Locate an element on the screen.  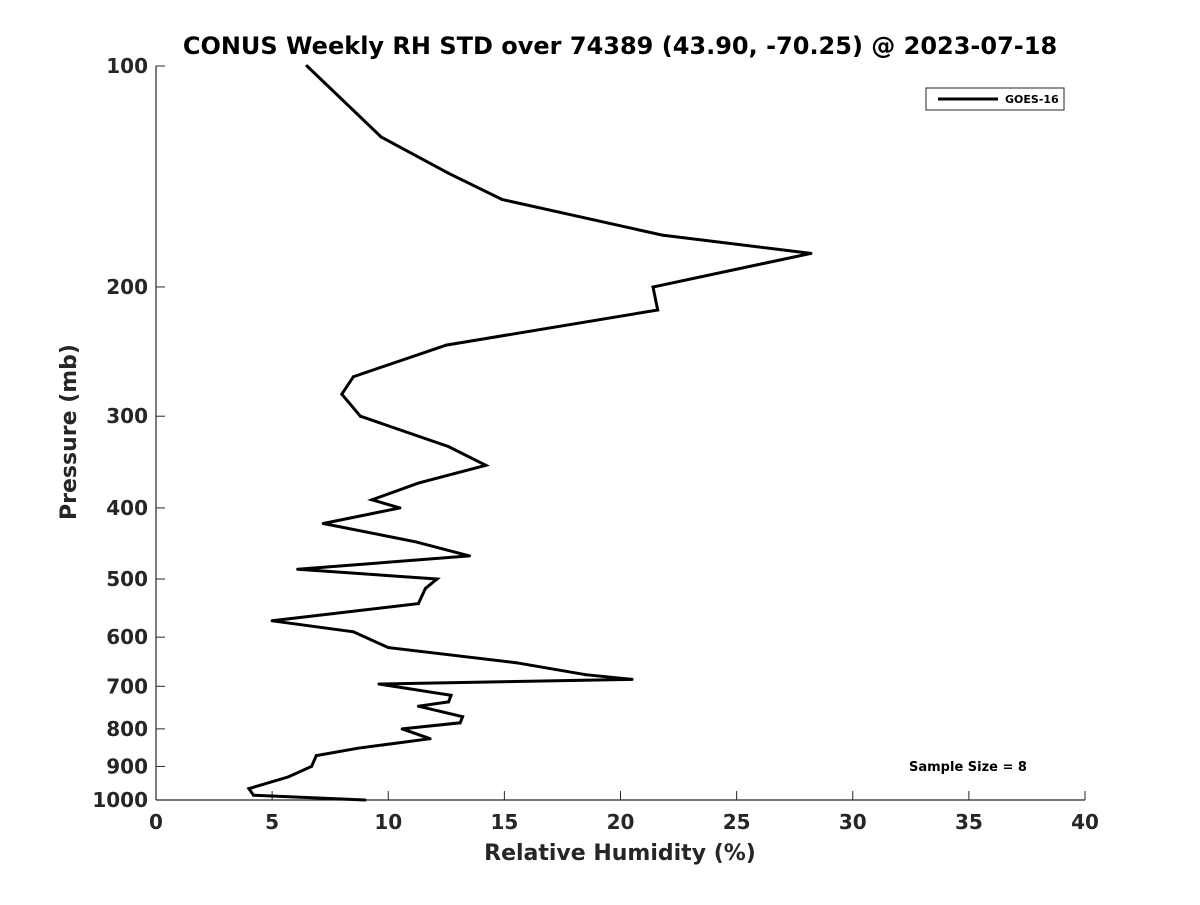
sample-size-annotation: Sample Size = 8 is located at coordinates (968, 767).